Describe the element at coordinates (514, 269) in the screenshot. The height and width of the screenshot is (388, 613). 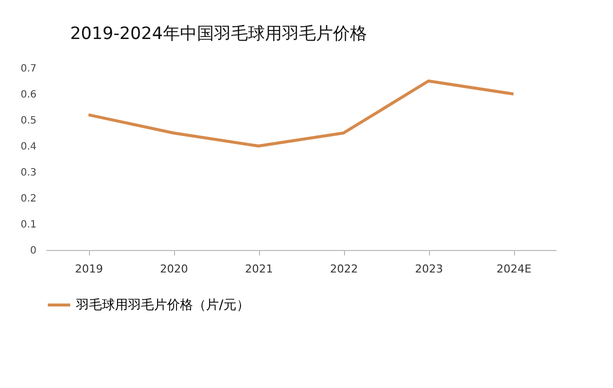
I see `x-tick-label: 2024E` at that location.